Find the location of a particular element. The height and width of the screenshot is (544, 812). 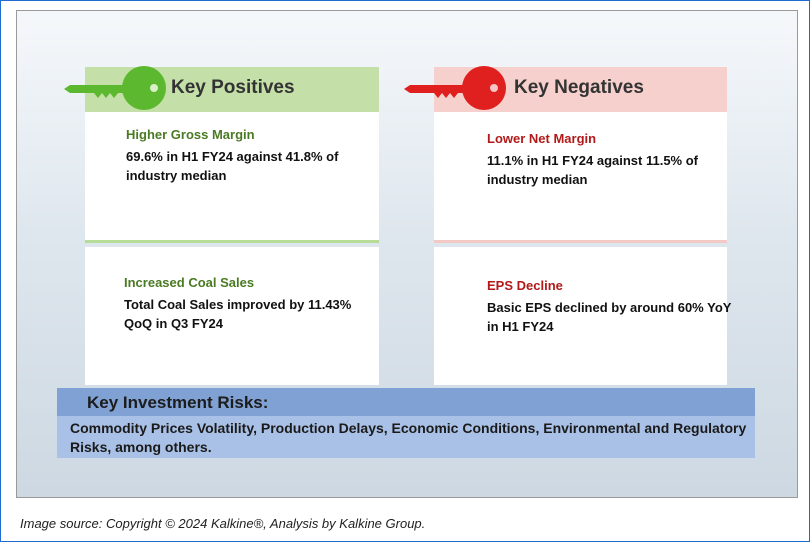

key-positives-title: Key Positives is located at coordinates (233, 87).